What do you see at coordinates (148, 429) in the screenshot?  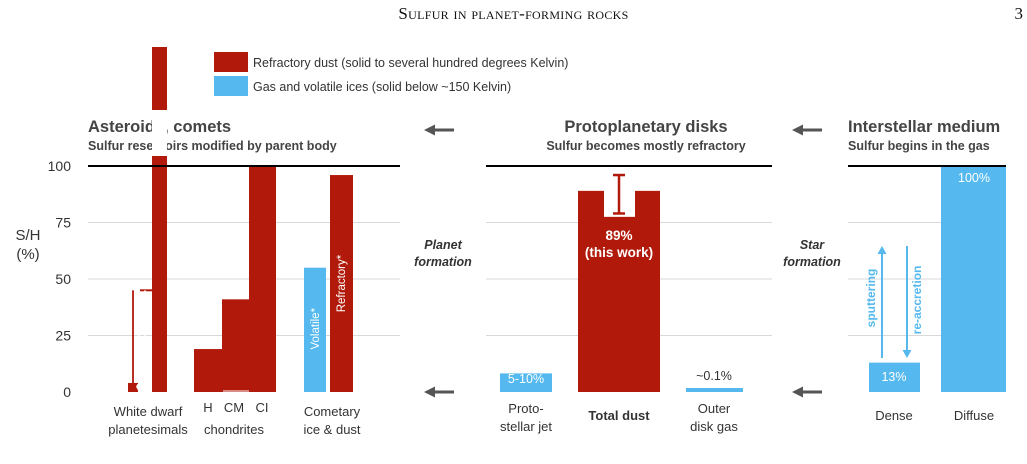 I see `category-label-white-dwarf-2: planetesimals` at bounding box center [148, 429].